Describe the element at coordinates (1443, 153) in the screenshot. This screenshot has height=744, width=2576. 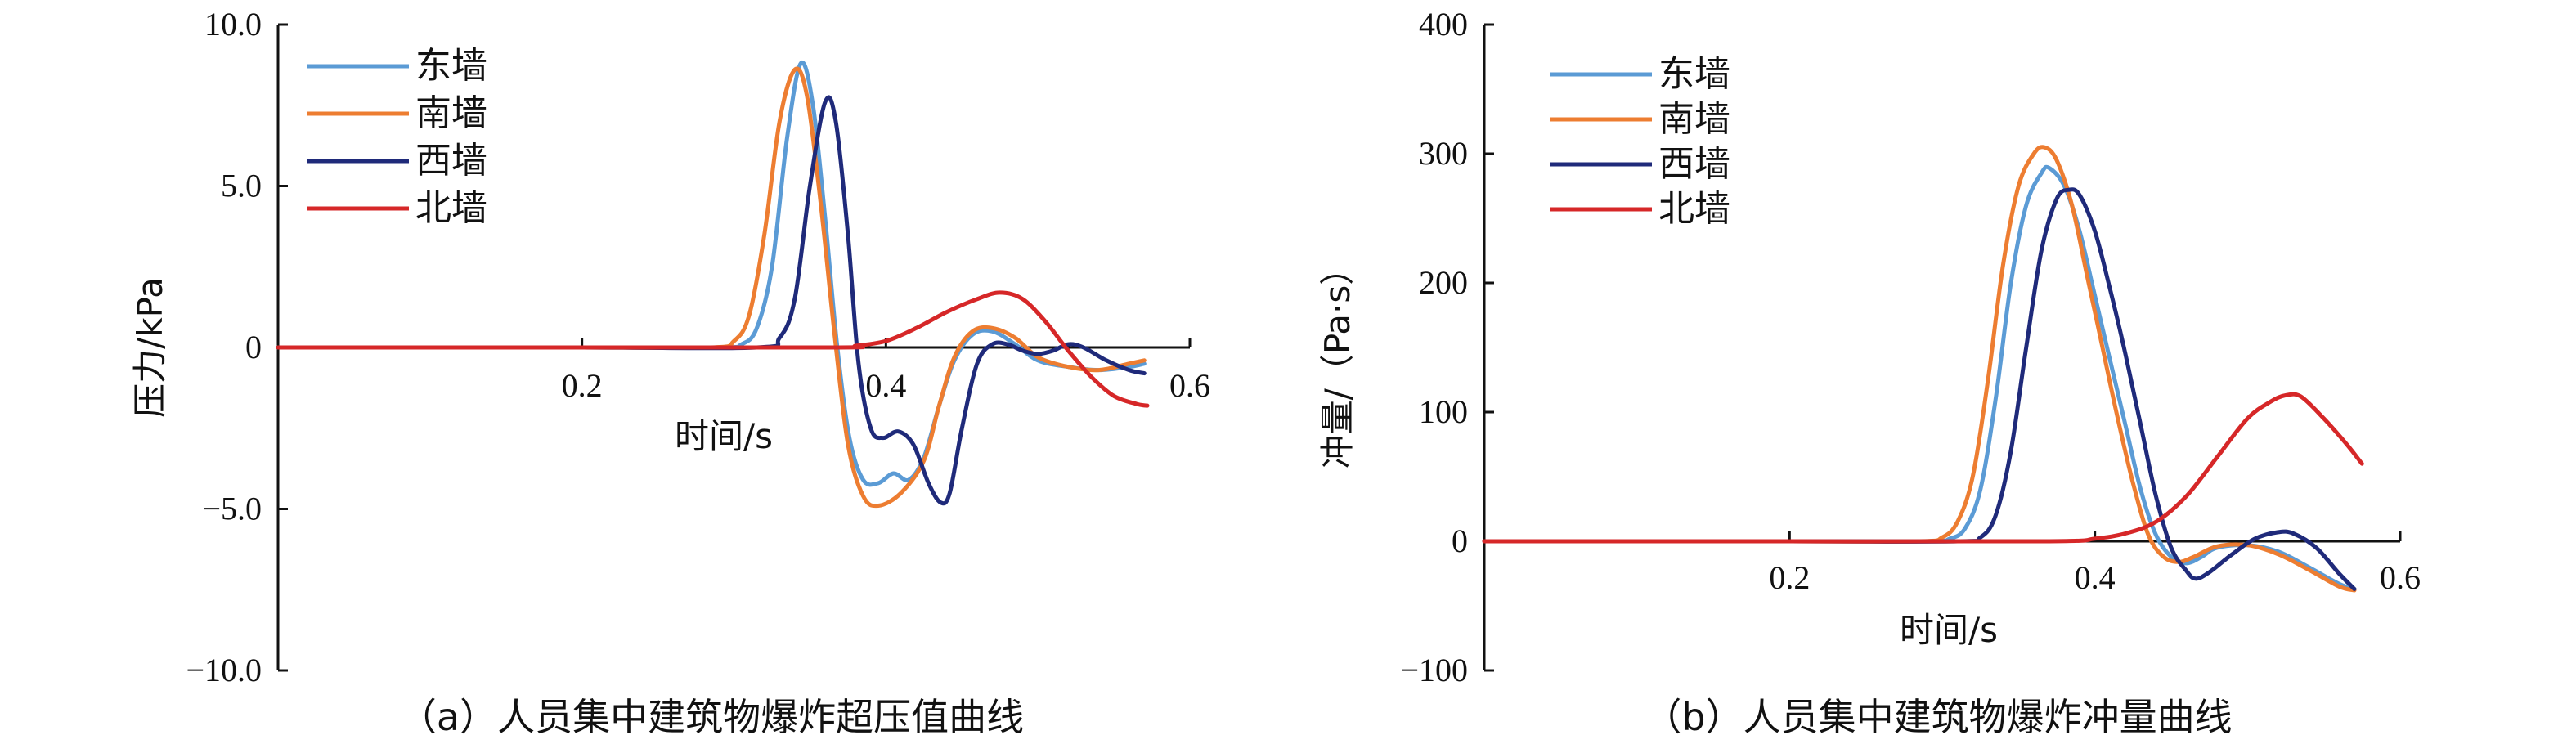
I see `y-tick-label: 300` at that location.